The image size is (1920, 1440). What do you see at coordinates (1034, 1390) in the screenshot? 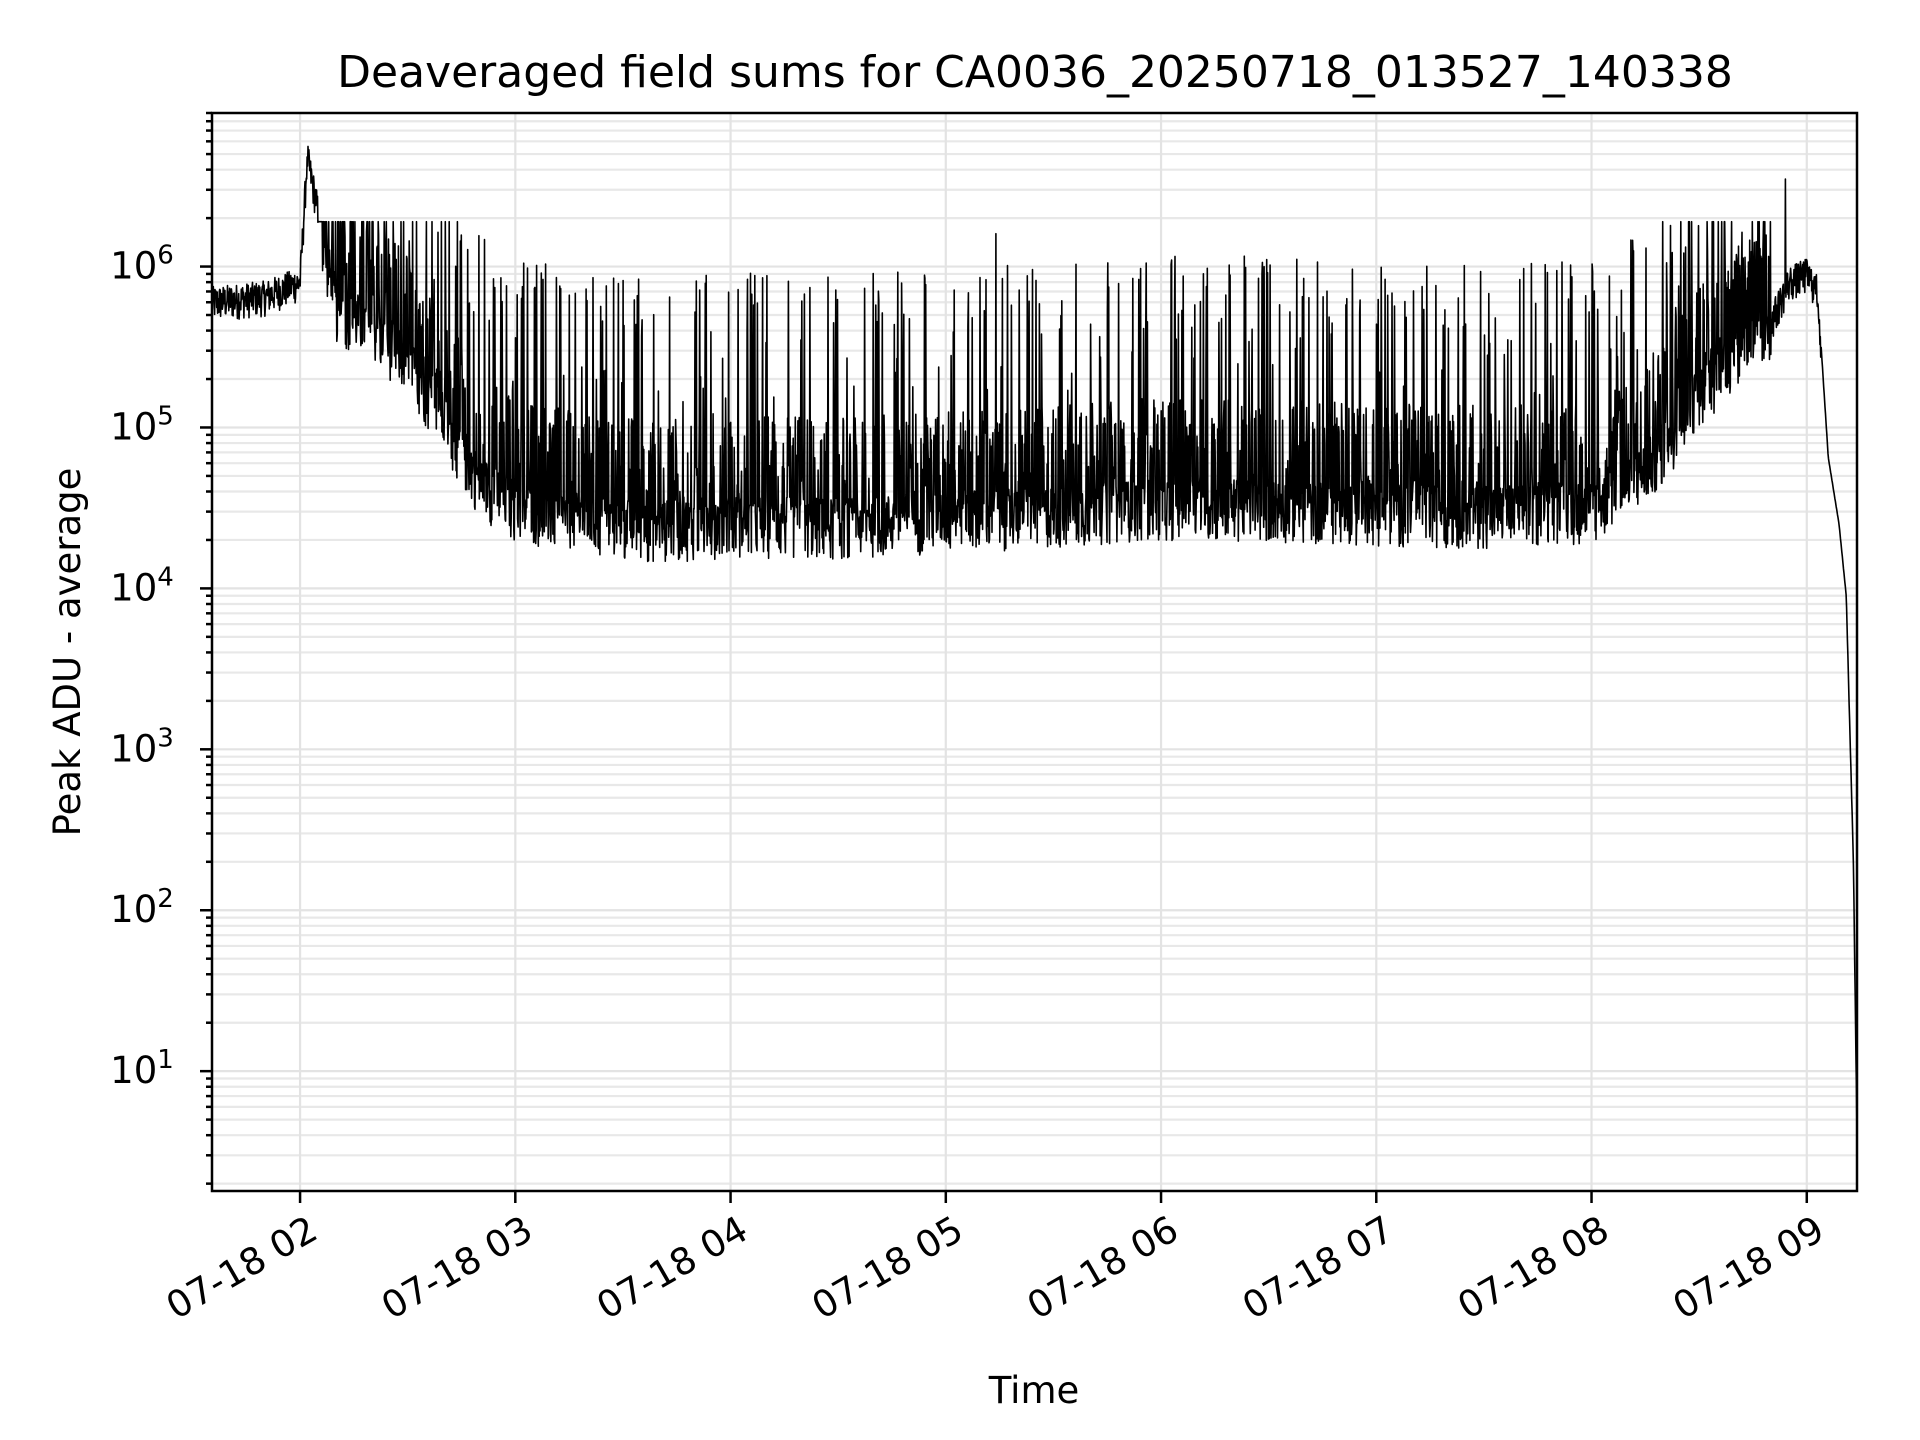
I see `x-axis-label: Time` at bounding box center [1034, 1390].